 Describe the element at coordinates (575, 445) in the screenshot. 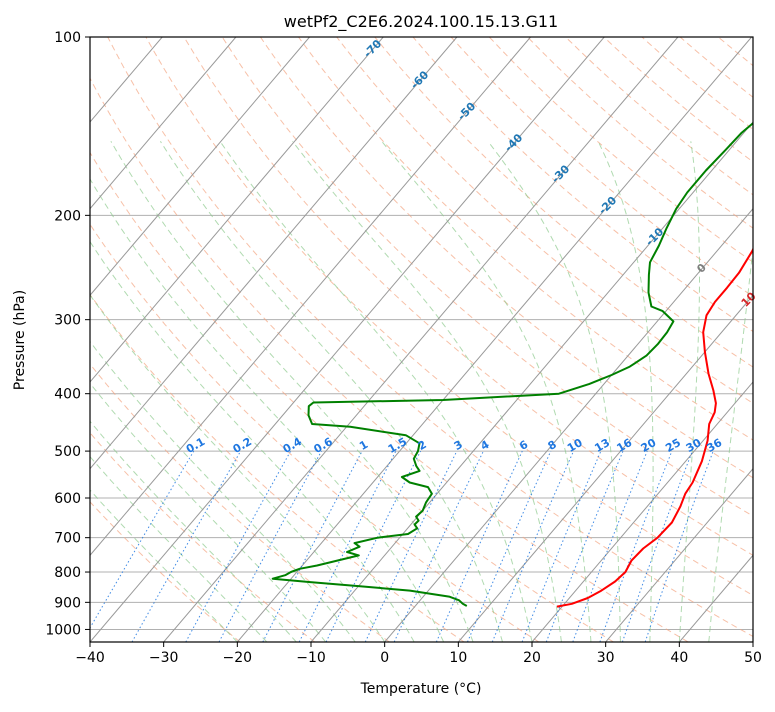

I see `mixing-ratio-label: 10` at that location.